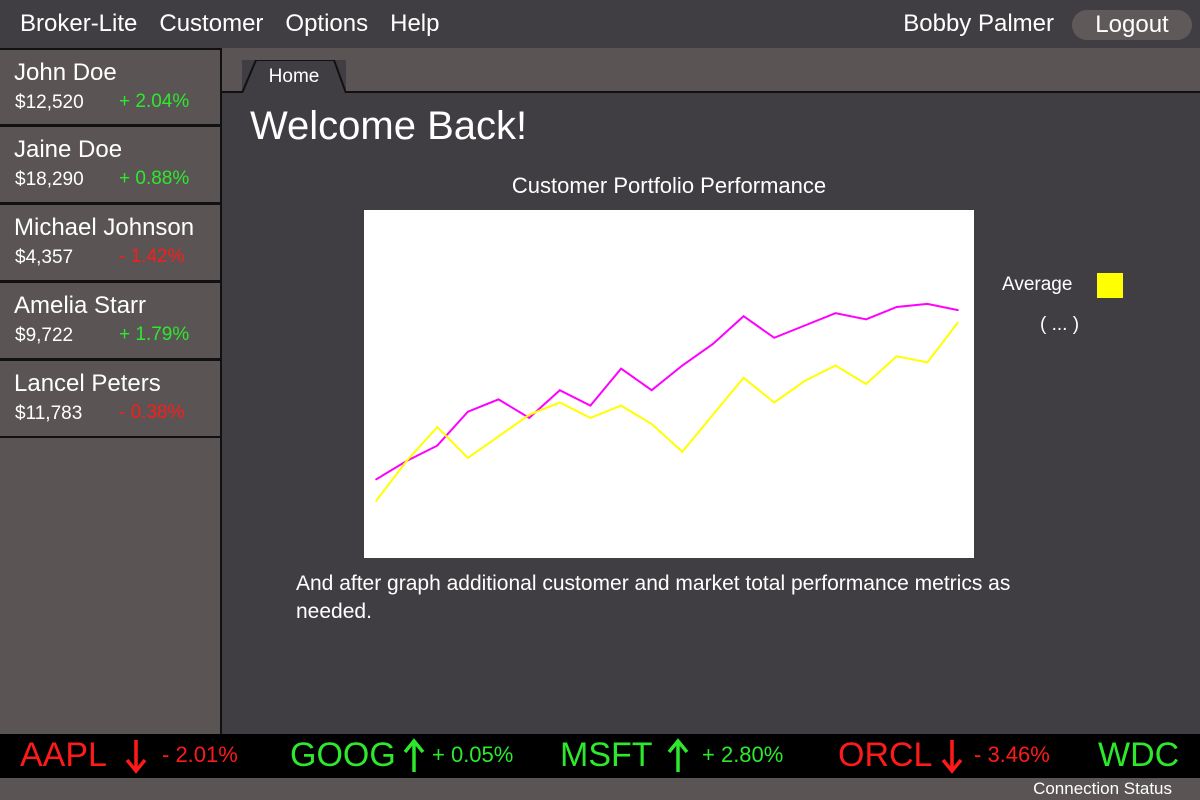 This screenshot has width=1200, height=800. What do you see at coordinates (389, 126) in the screenshot?
I see `welcome-heading: Welcome Back!` at bounding box center [389, 126].